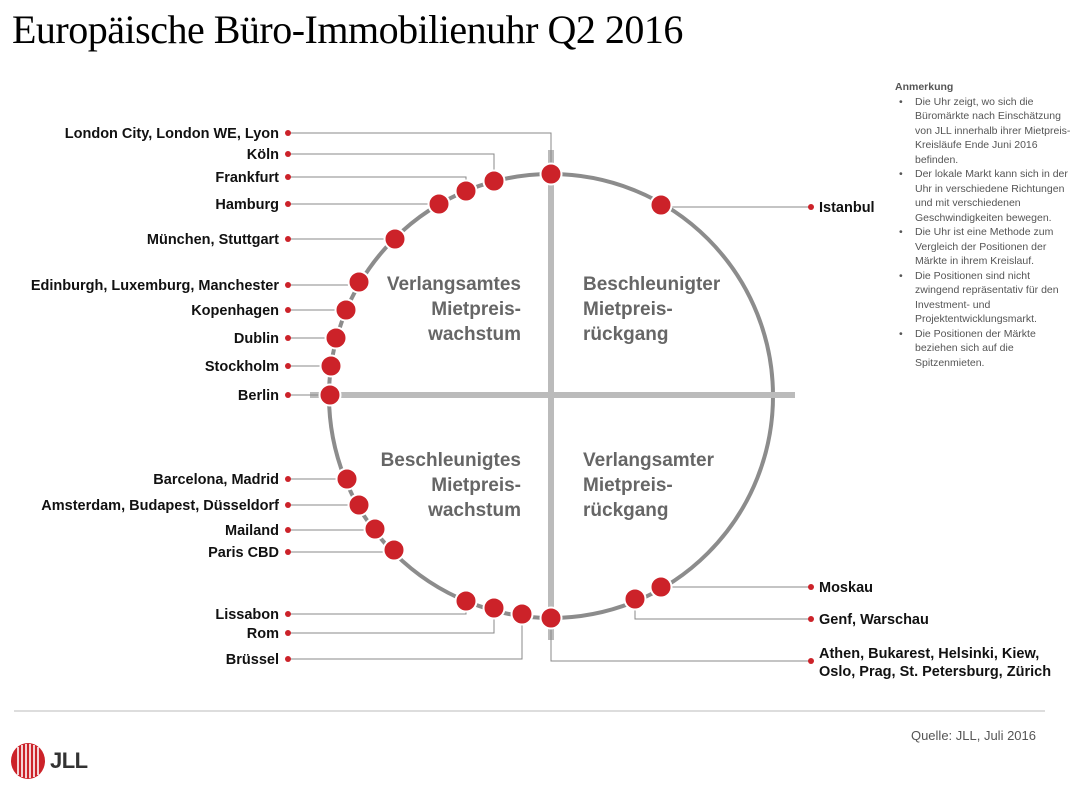 The height and width of the screenshot is (794, 1080). What do you see at coordinates (551, 174) in the screenshot?
I see `marker-london-koeln-group` at bounding box center [551, 174].